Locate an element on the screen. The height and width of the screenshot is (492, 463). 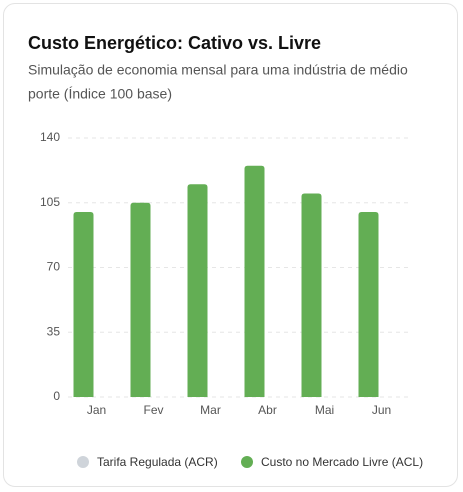
y-tick-label: 140 is located at coordinates (50, 137).